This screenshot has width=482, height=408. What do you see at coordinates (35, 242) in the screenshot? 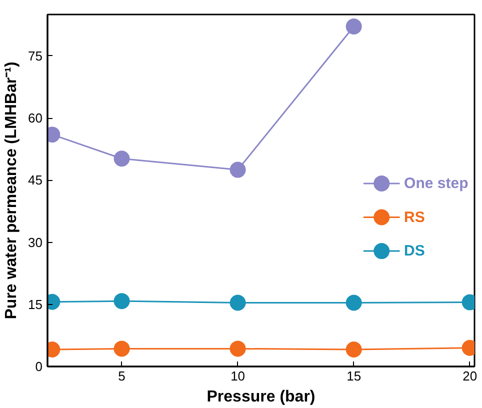
I see `y-tick-label: 30` at bounding box center [35, 242].